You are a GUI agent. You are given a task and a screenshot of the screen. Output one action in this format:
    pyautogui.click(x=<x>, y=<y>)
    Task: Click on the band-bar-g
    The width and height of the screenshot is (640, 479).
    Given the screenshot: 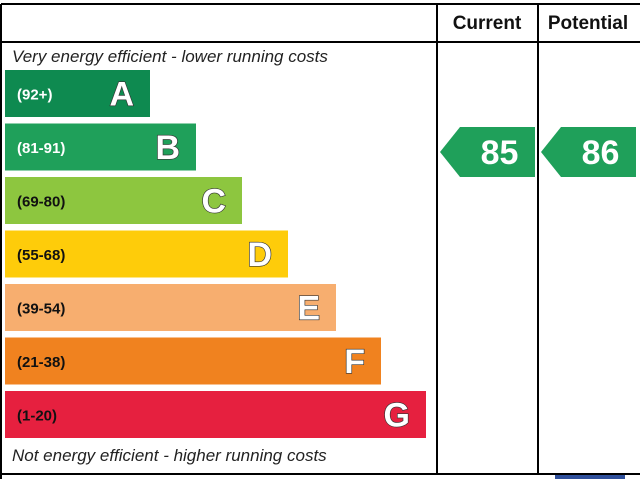 What is the action you would take?
    pyautogui.click(x=215, y=414)
    